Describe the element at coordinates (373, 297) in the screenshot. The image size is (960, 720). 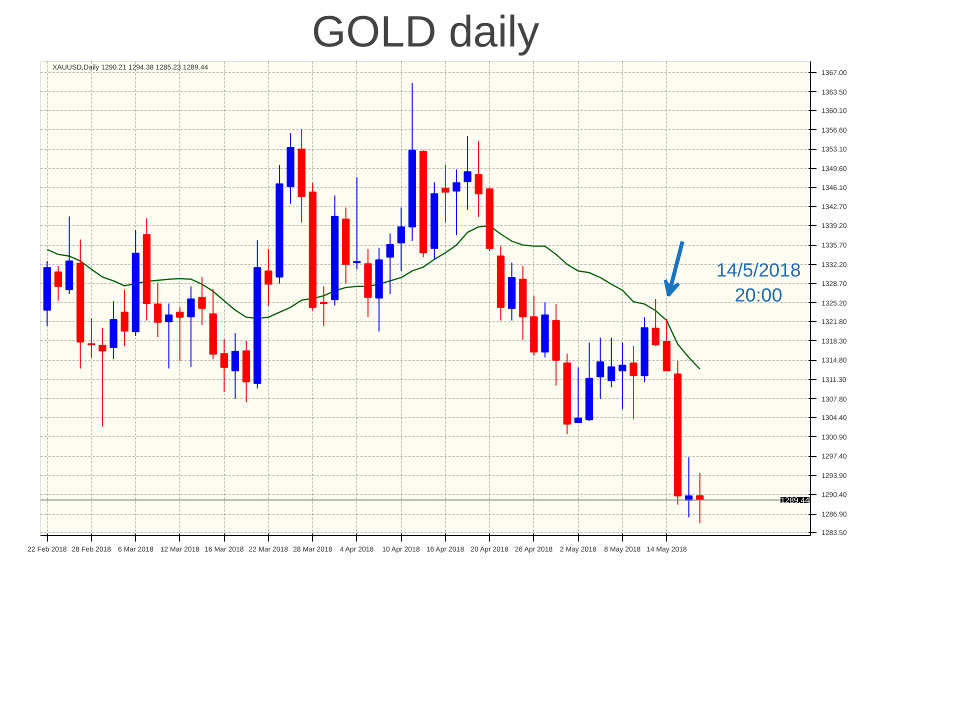
I see `line-series` at that location.